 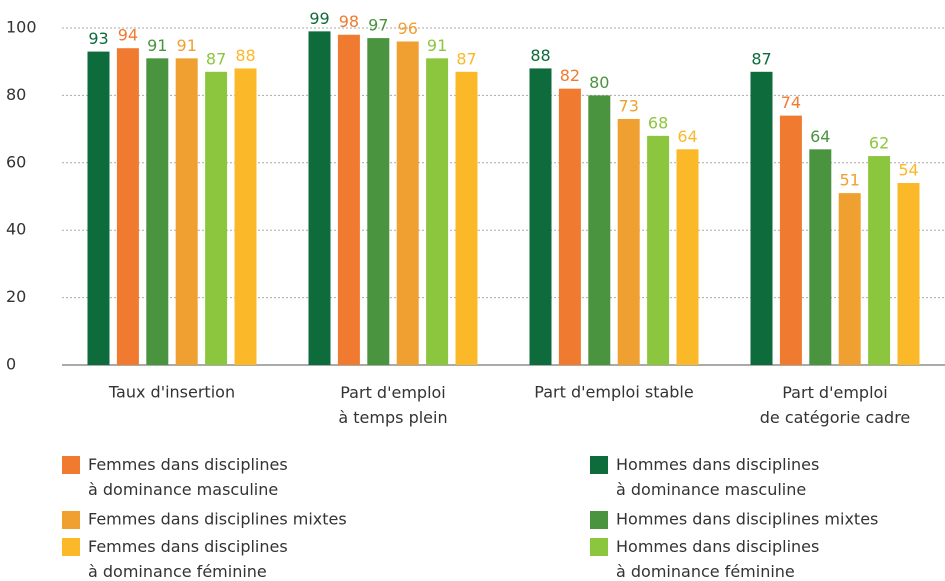 I want to click on x-tick-label: Part d'emploi à temps plein, so click(x=392, y=405).